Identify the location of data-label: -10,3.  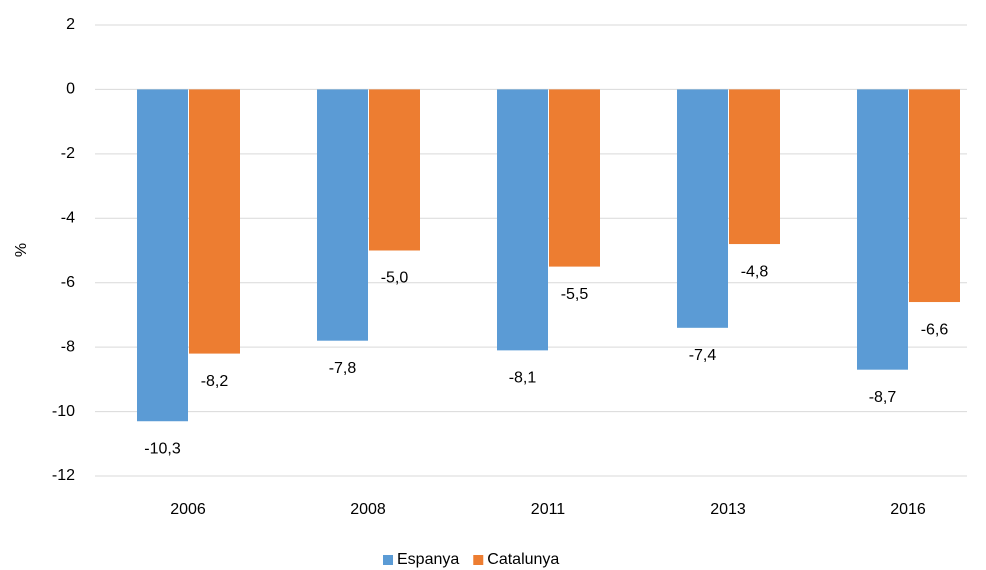
(162, 448).